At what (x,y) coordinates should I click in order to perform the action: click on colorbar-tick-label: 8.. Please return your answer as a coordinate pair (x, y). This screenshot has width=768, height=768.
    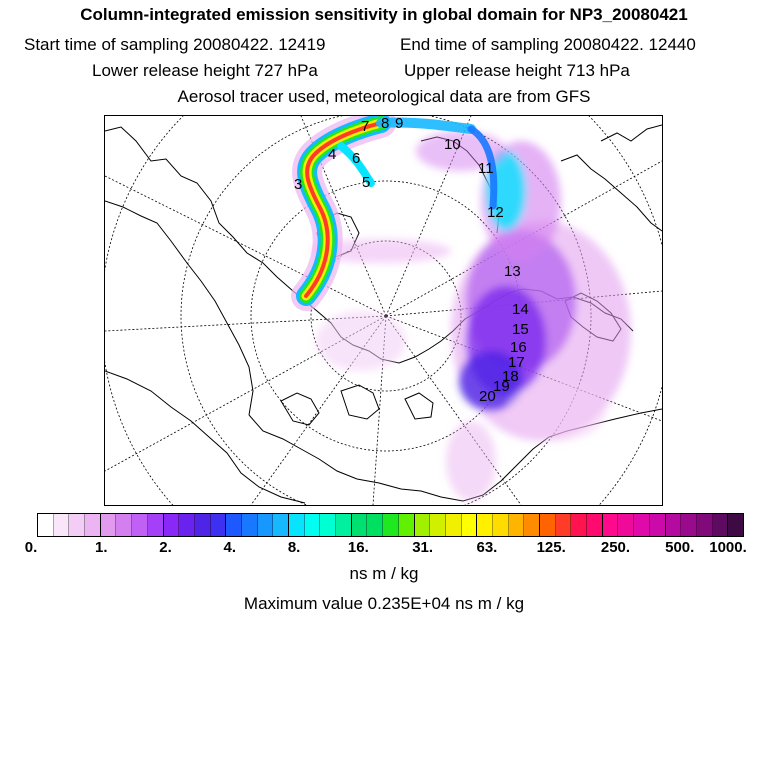
    Looking at the image, I should click on (294, 547).